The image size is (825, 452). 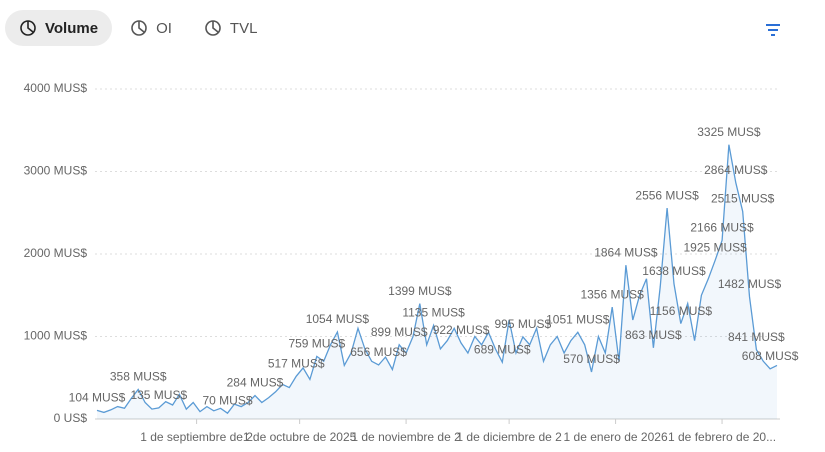 I want to click on tabs: Volume OI TVL, so click(x=138, y=28).